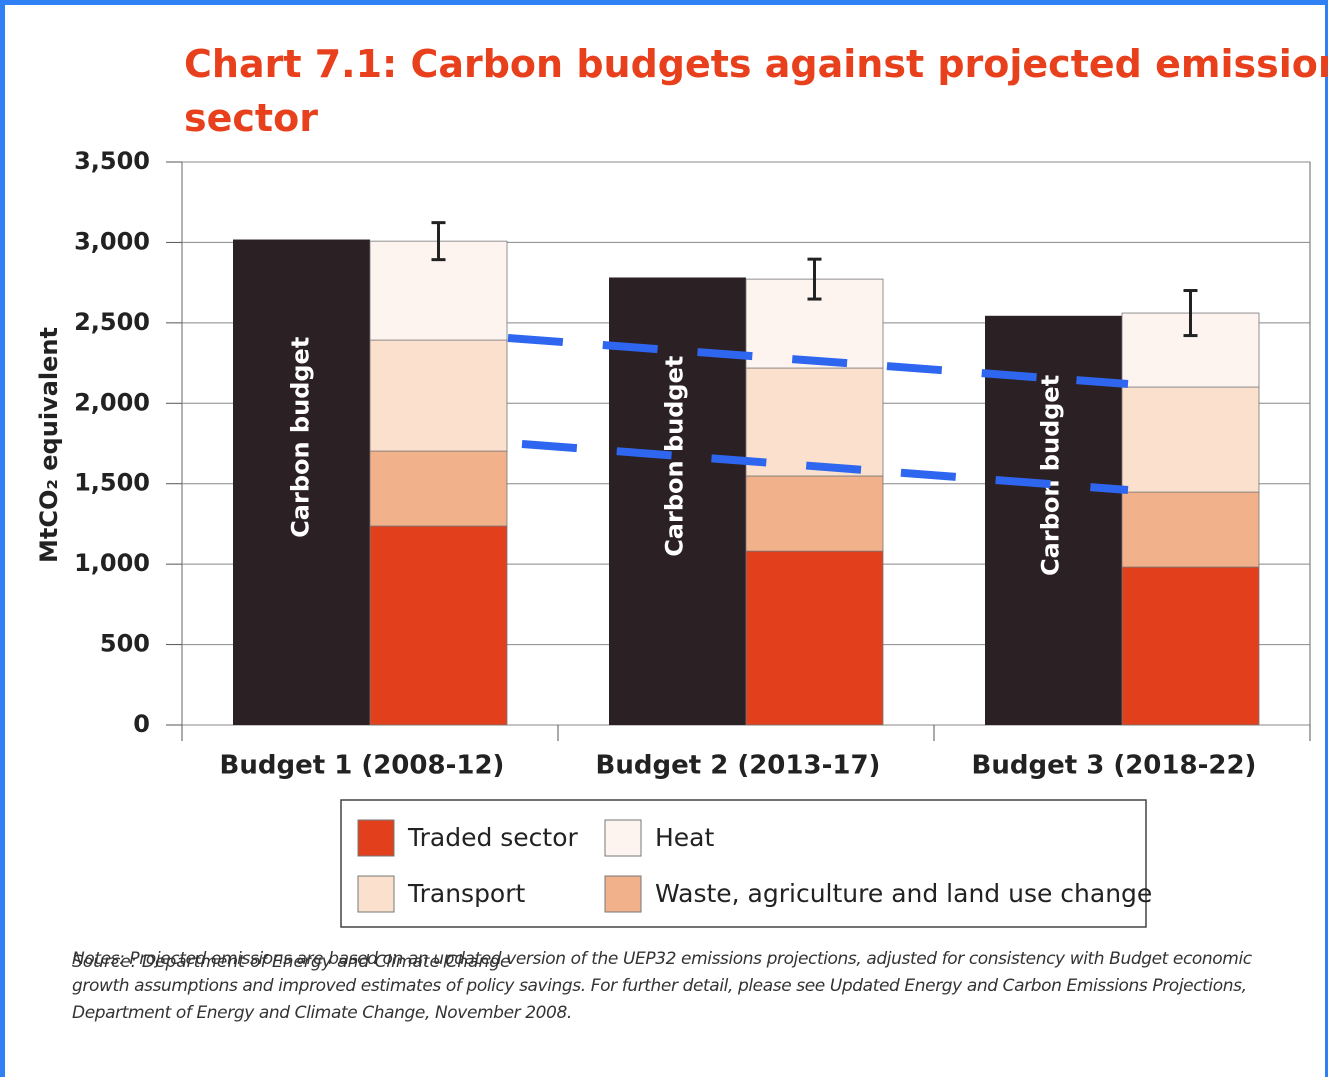  What do you see at coordinates (141, 724) in the screenshot?
I see `y-tick-label: 0` at bounding box center [141, 724].